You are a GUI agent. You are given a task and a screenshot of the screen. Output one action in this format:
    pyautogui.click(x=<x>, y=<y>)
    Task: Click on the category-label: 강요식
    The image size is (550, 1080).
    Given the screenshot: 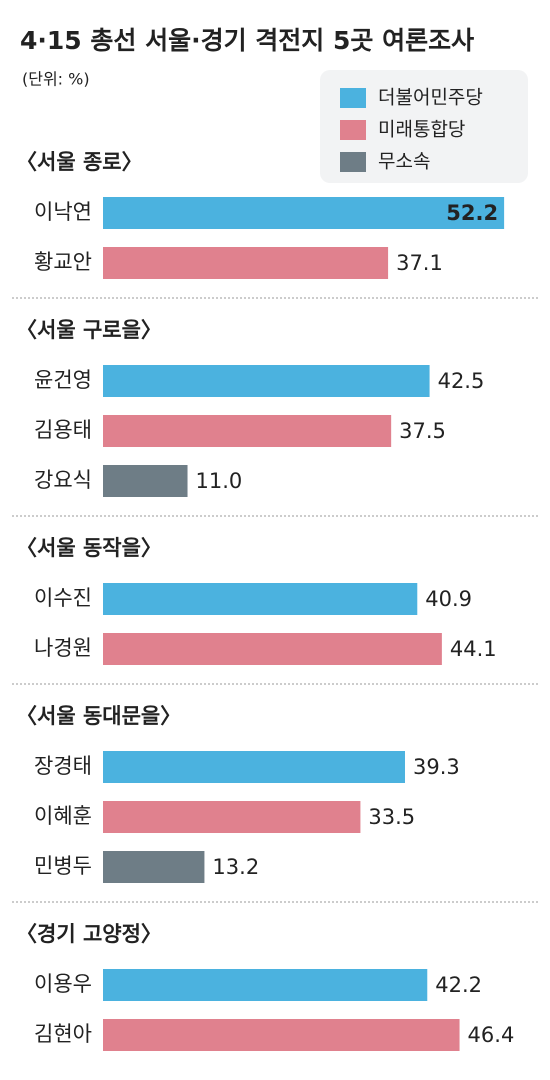 What is the action you would take?
    pyautogui.click(x=63, y=480)
    